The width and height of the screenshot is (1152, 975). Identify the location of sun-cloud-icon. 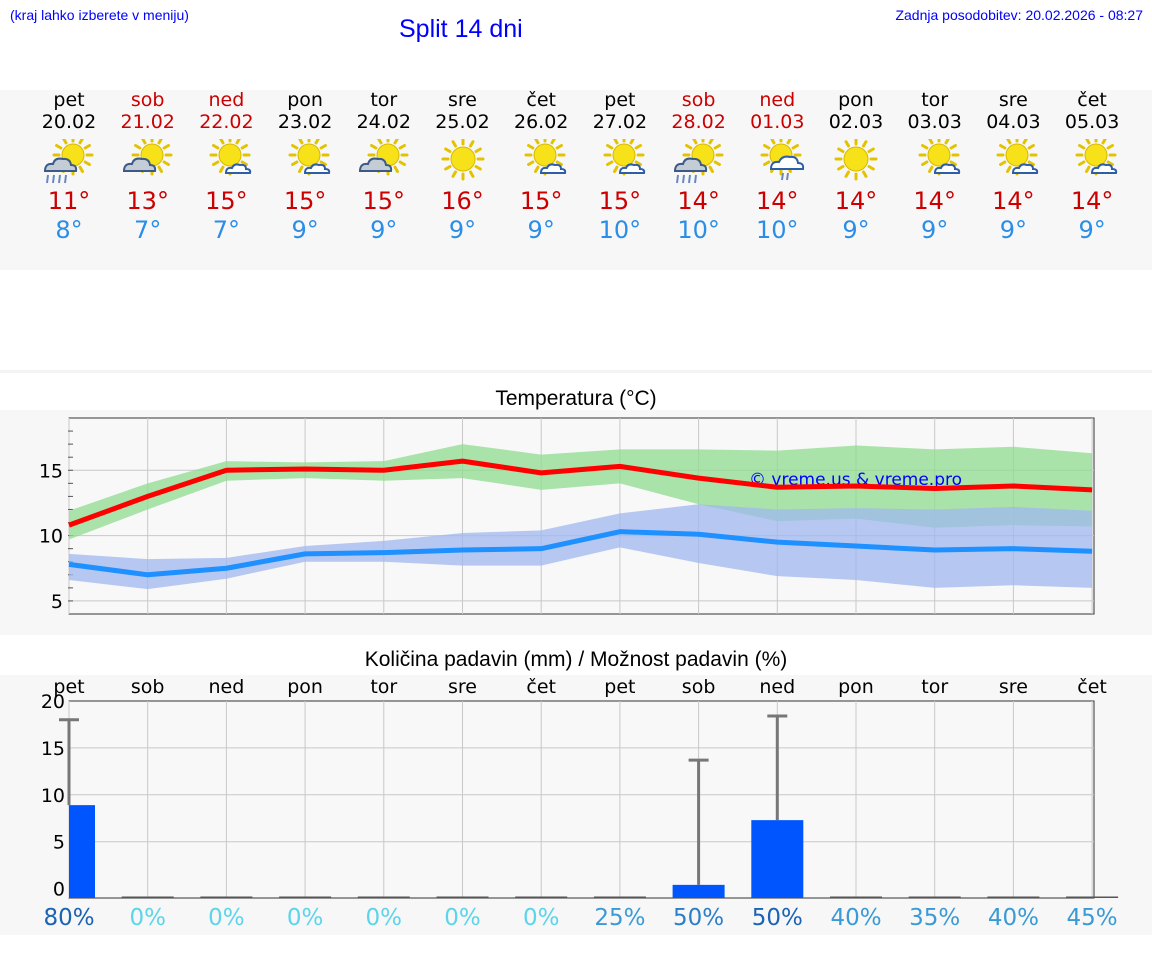
(147, 157).